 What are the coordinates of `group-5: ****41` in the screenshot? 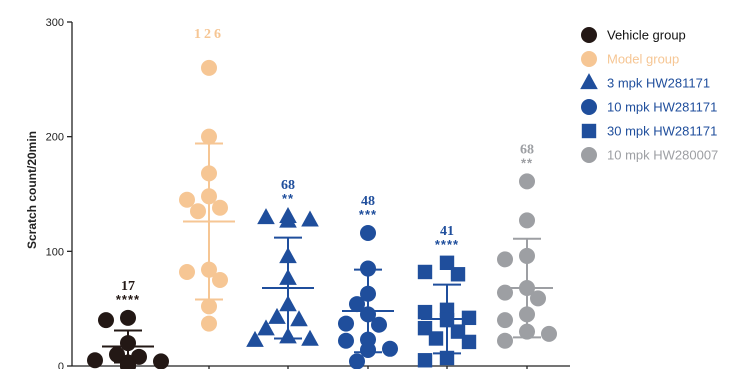 It's located at (447, 296).